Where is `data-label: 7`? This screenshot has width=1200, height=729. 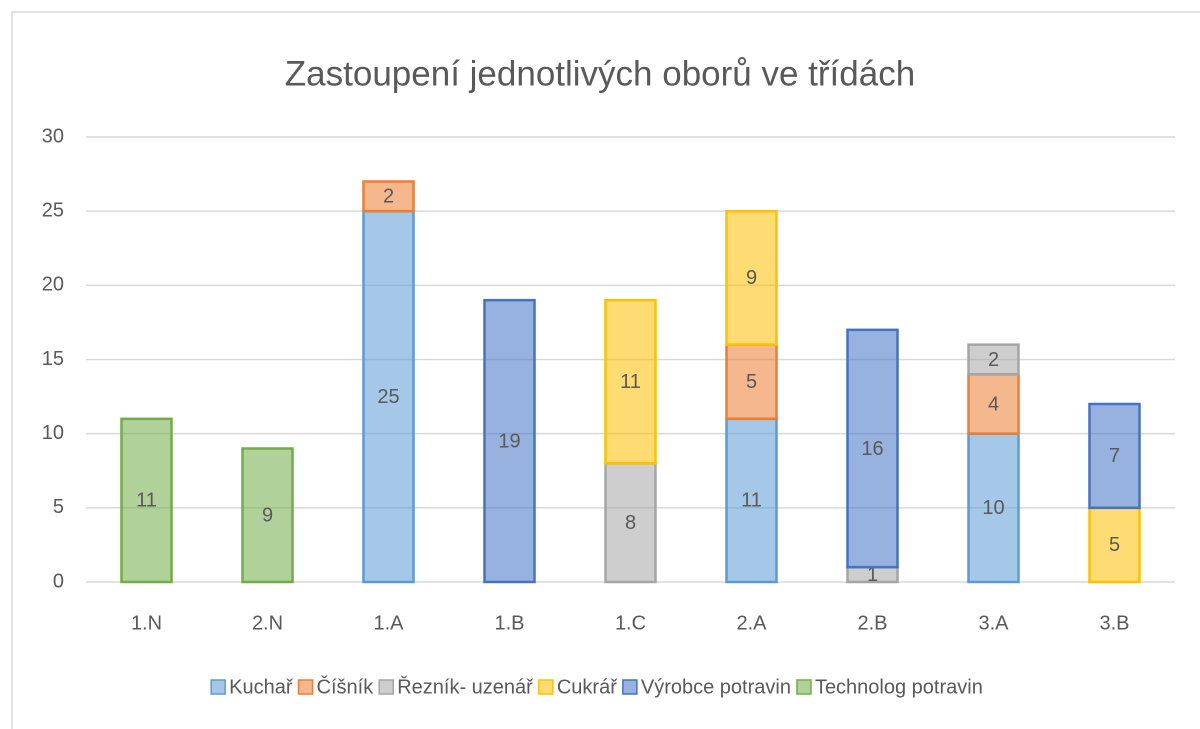
data-label: 7 is located at coordinates (1114, 456).